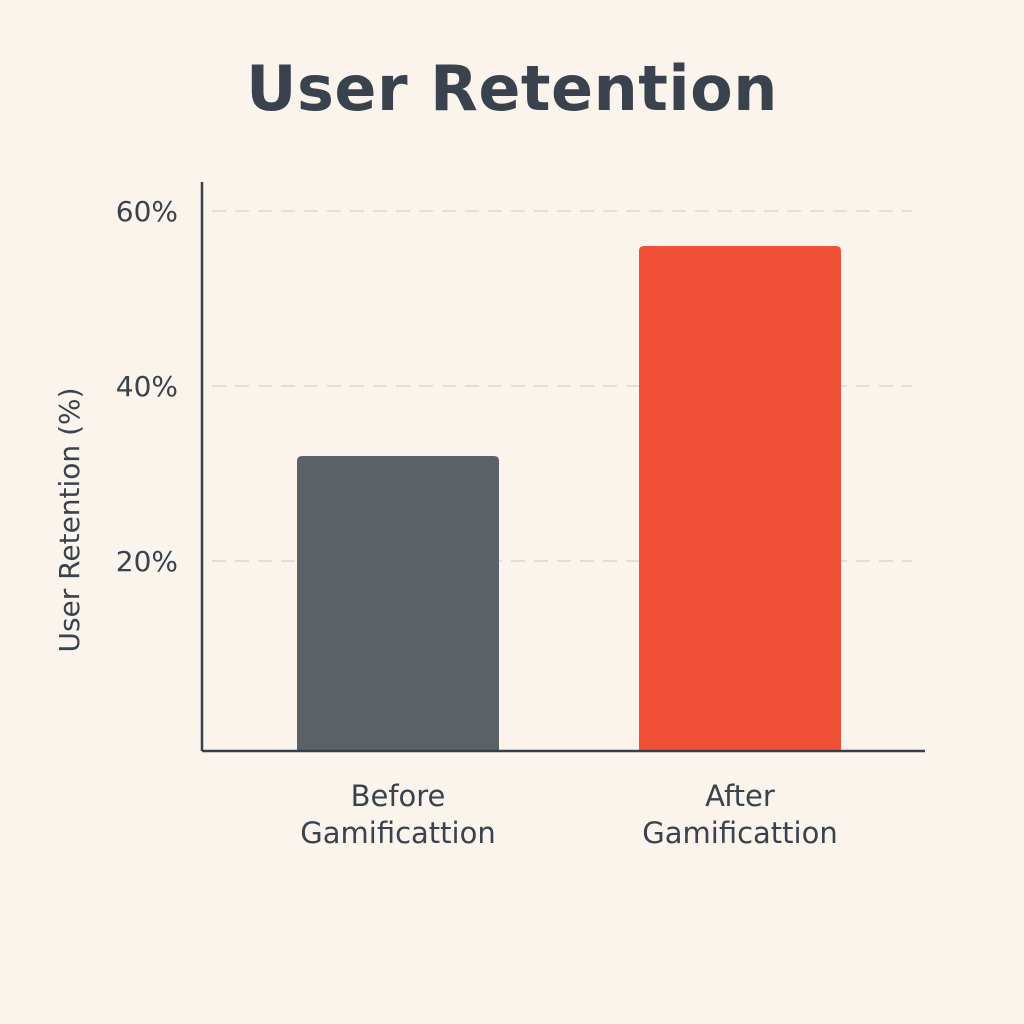  I want to click on y-axis-title: User Retention (%), so click(69, 519).